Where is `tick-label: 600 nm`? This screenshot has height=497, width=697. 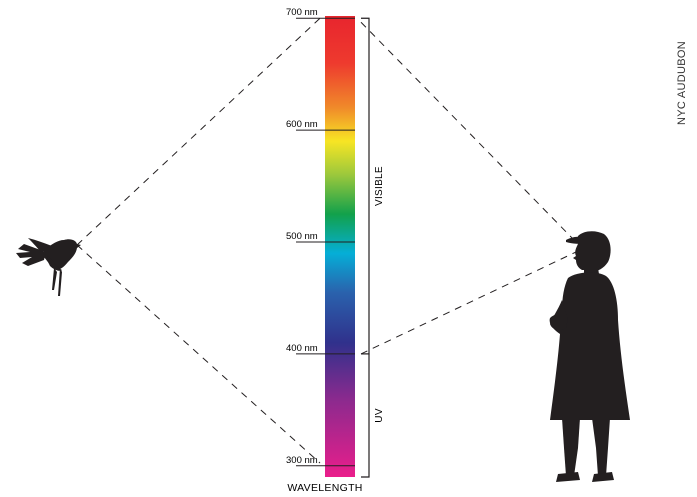
tick-label: 600 nm is located at coordinates (302, 124).